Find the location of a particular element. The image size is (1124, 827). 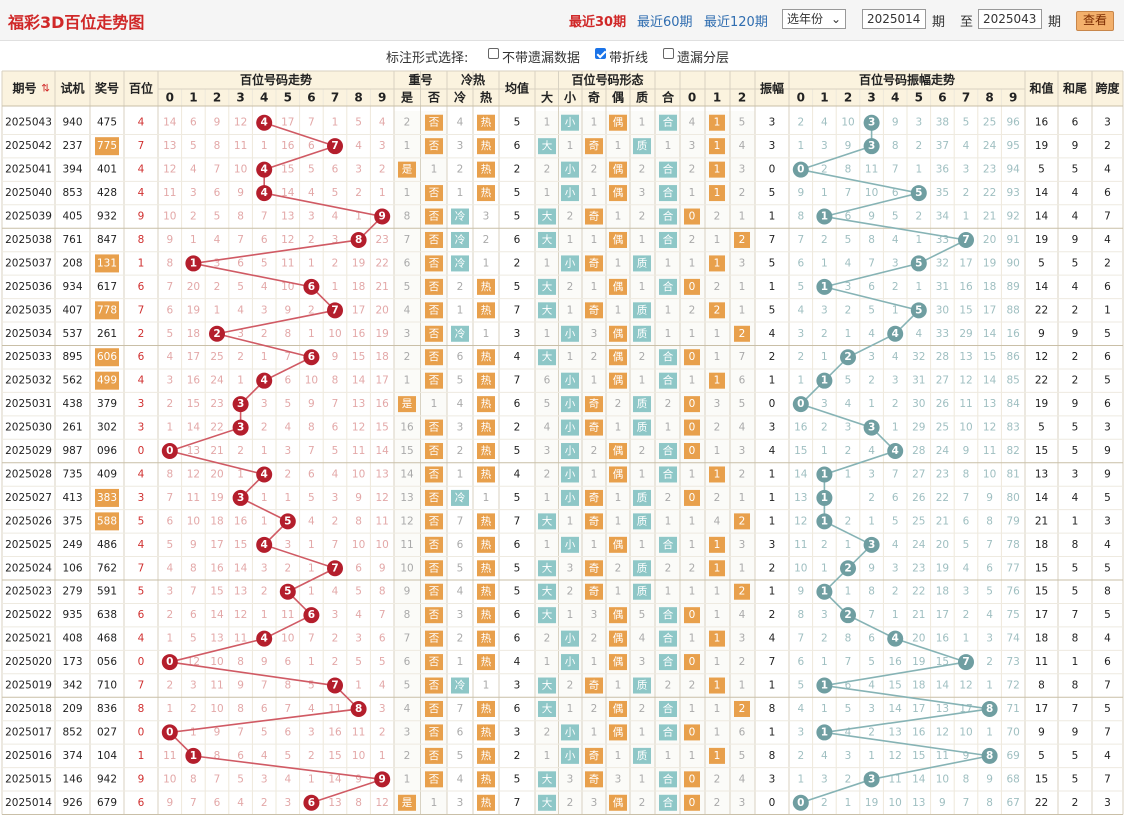

trial-number: 249 is located at coordinates (72, 545).